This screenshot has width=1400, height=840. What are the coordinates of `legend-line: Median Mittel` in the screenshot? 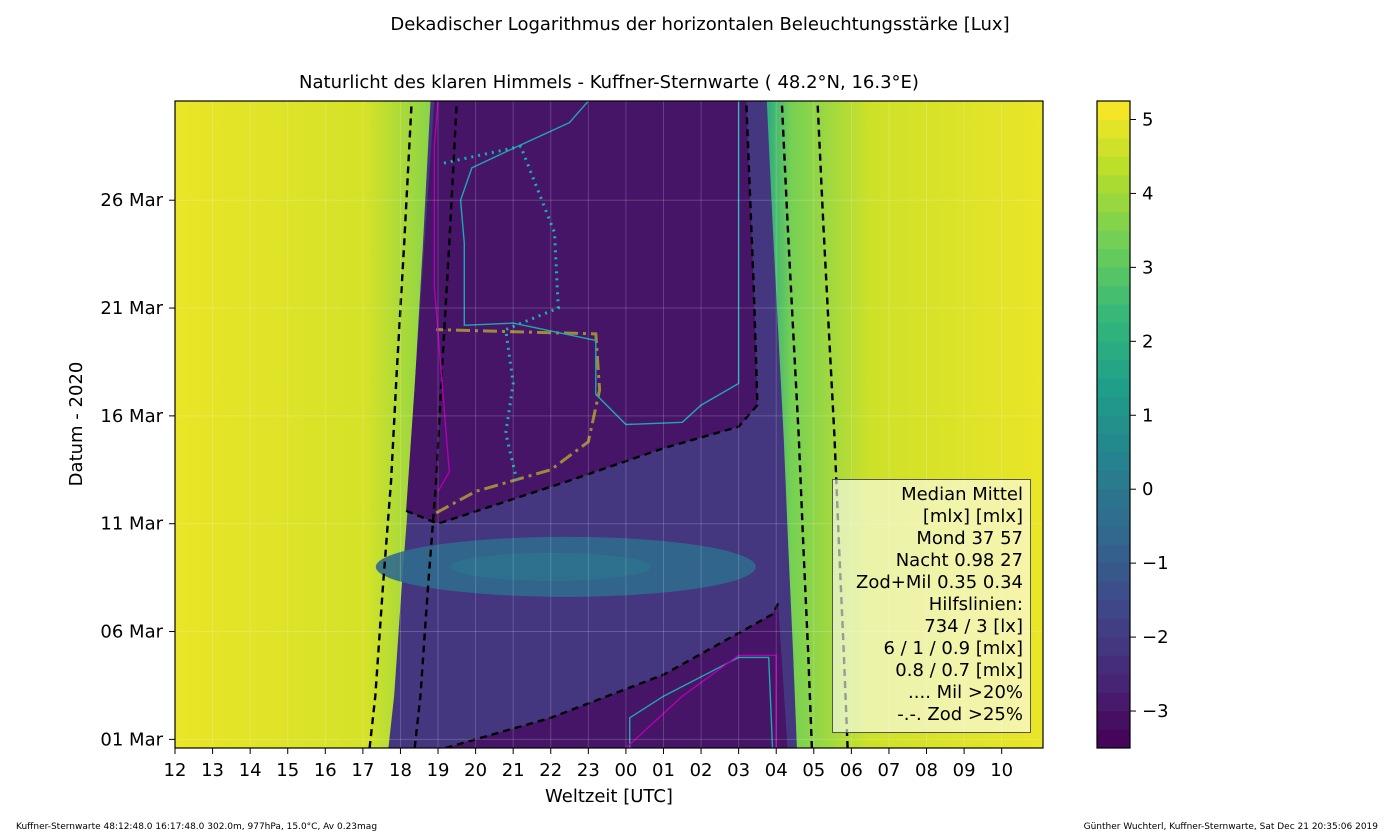 It's located at (962, 494).